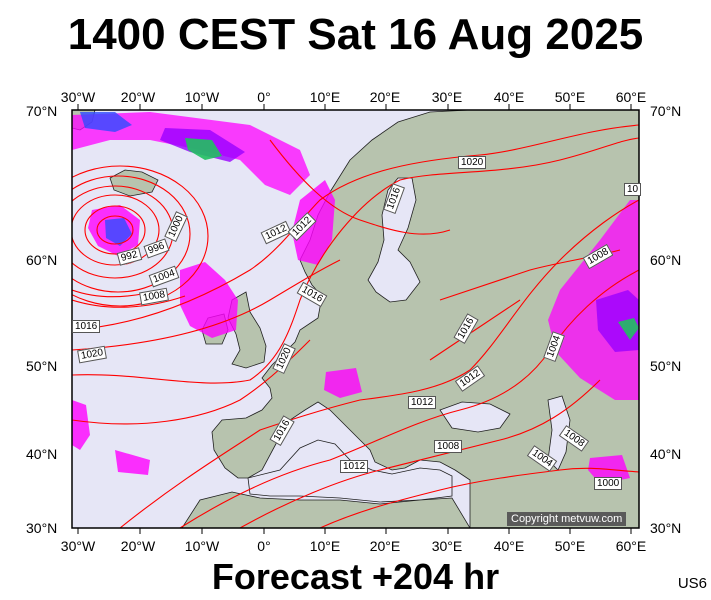 The height and width of the screenshot is (600, 711). What do you see at coordinates (394, 240) in the screenshot?
I see `water-baltic` at bounding box center [394, 240].